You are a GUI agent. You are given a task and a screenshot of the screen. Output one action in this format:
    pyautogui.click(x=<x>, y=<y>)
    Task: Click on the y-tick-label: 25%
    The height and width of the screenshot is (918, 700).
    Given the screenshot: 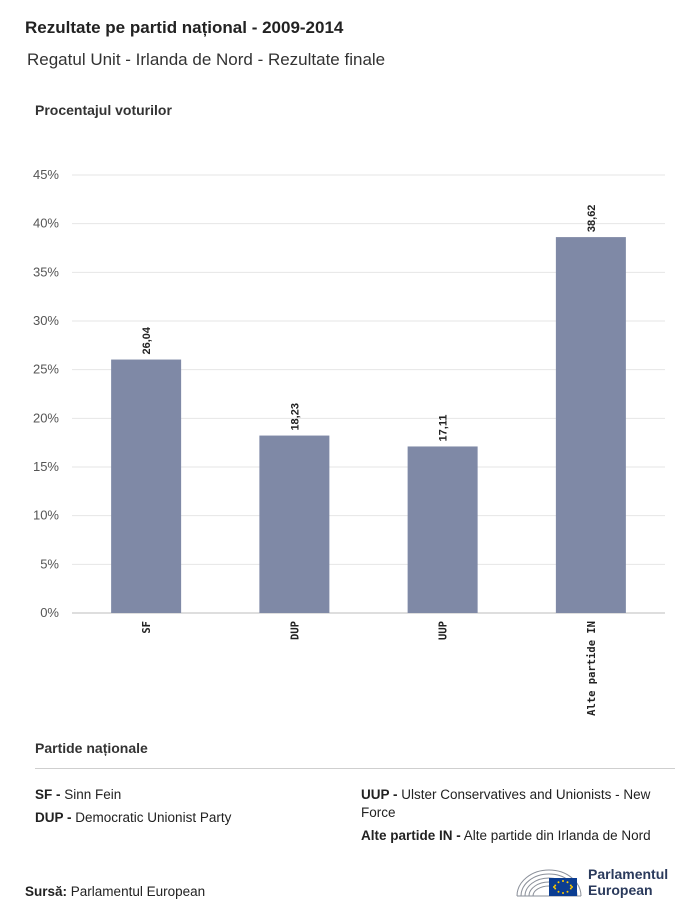 What is the action you would take?
    pyautogui.click(x=46, y=369)
    